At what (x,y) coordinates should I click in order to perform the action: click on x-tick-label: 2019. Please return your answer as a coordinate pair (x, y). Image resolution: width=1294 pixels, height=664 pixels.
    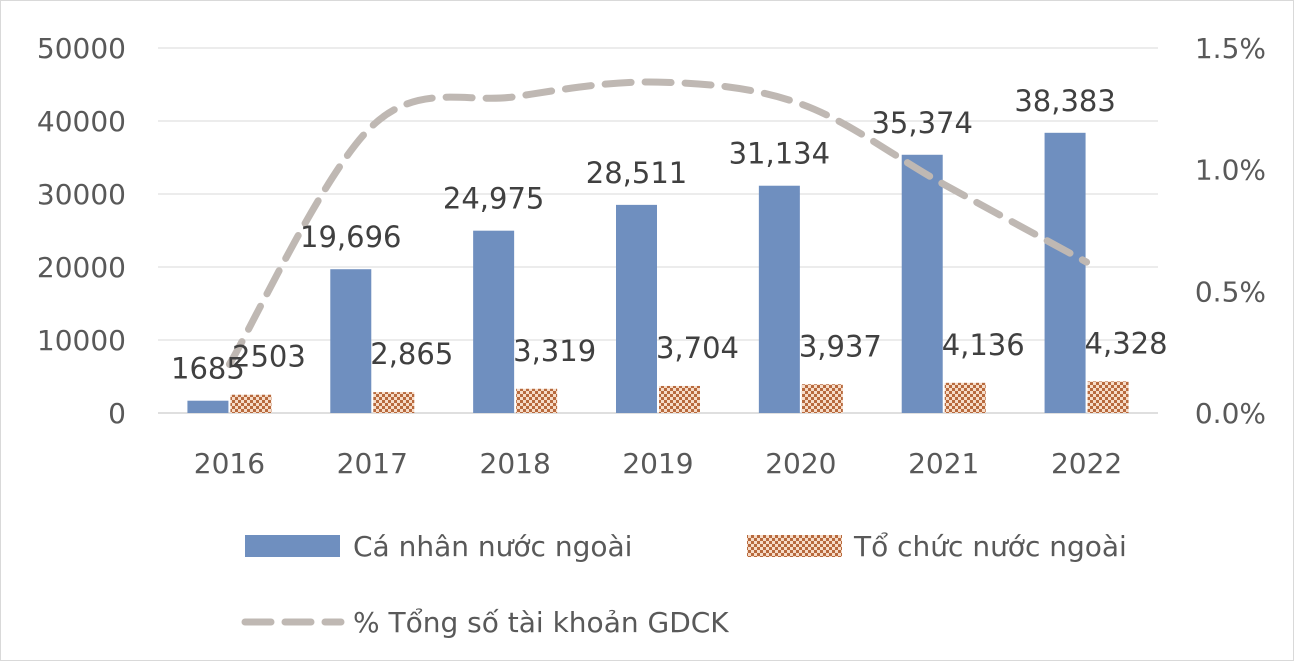
    Looking at the image, I should click on (657, 463).